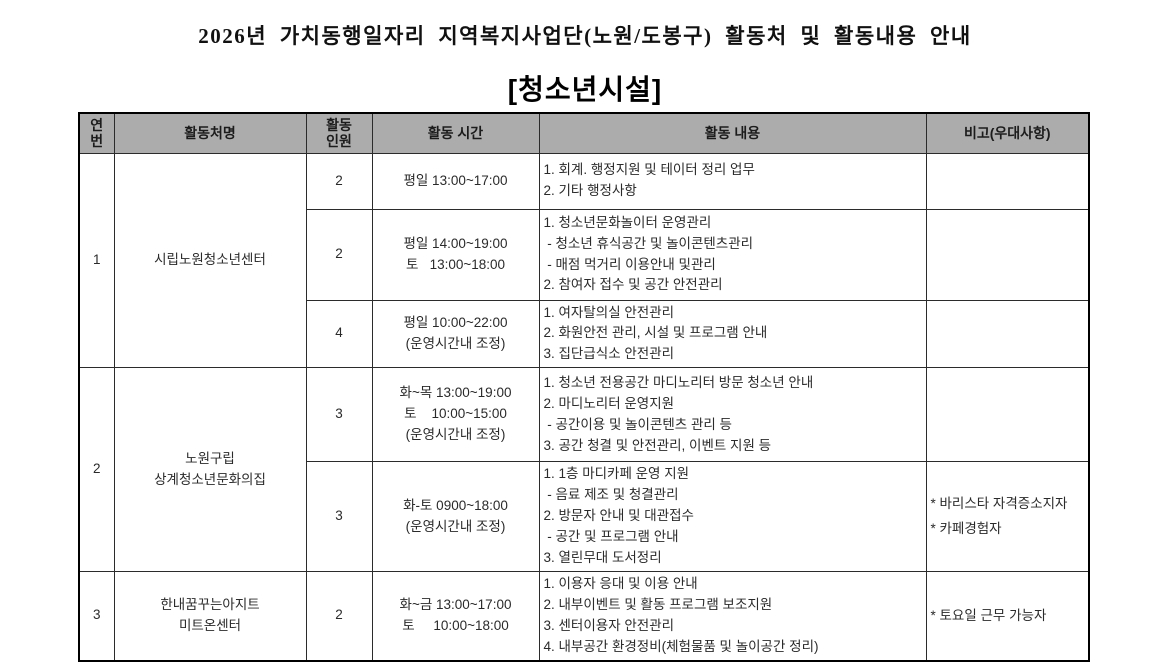  I want to click on col-header-content: 활동 내용, so click(732, 133).